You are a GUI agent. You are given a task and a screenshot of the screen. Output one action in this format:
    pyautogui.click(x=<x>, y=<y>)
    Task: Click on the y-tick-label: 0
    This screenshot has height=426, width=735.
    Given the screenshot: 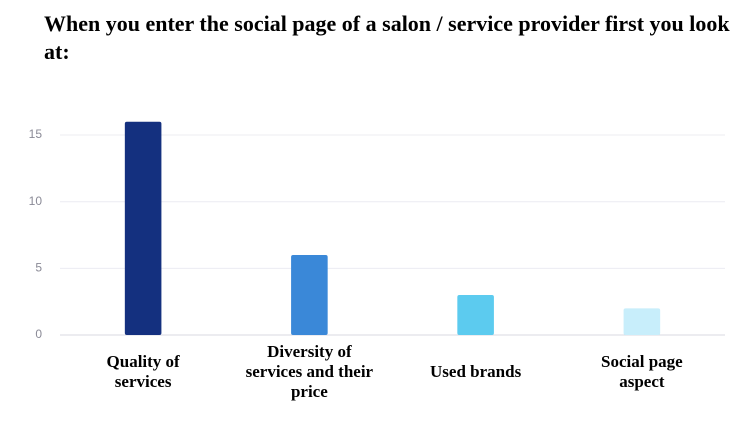 What is the action you would take?
    pyautogui.click(x=38, y=334)
    